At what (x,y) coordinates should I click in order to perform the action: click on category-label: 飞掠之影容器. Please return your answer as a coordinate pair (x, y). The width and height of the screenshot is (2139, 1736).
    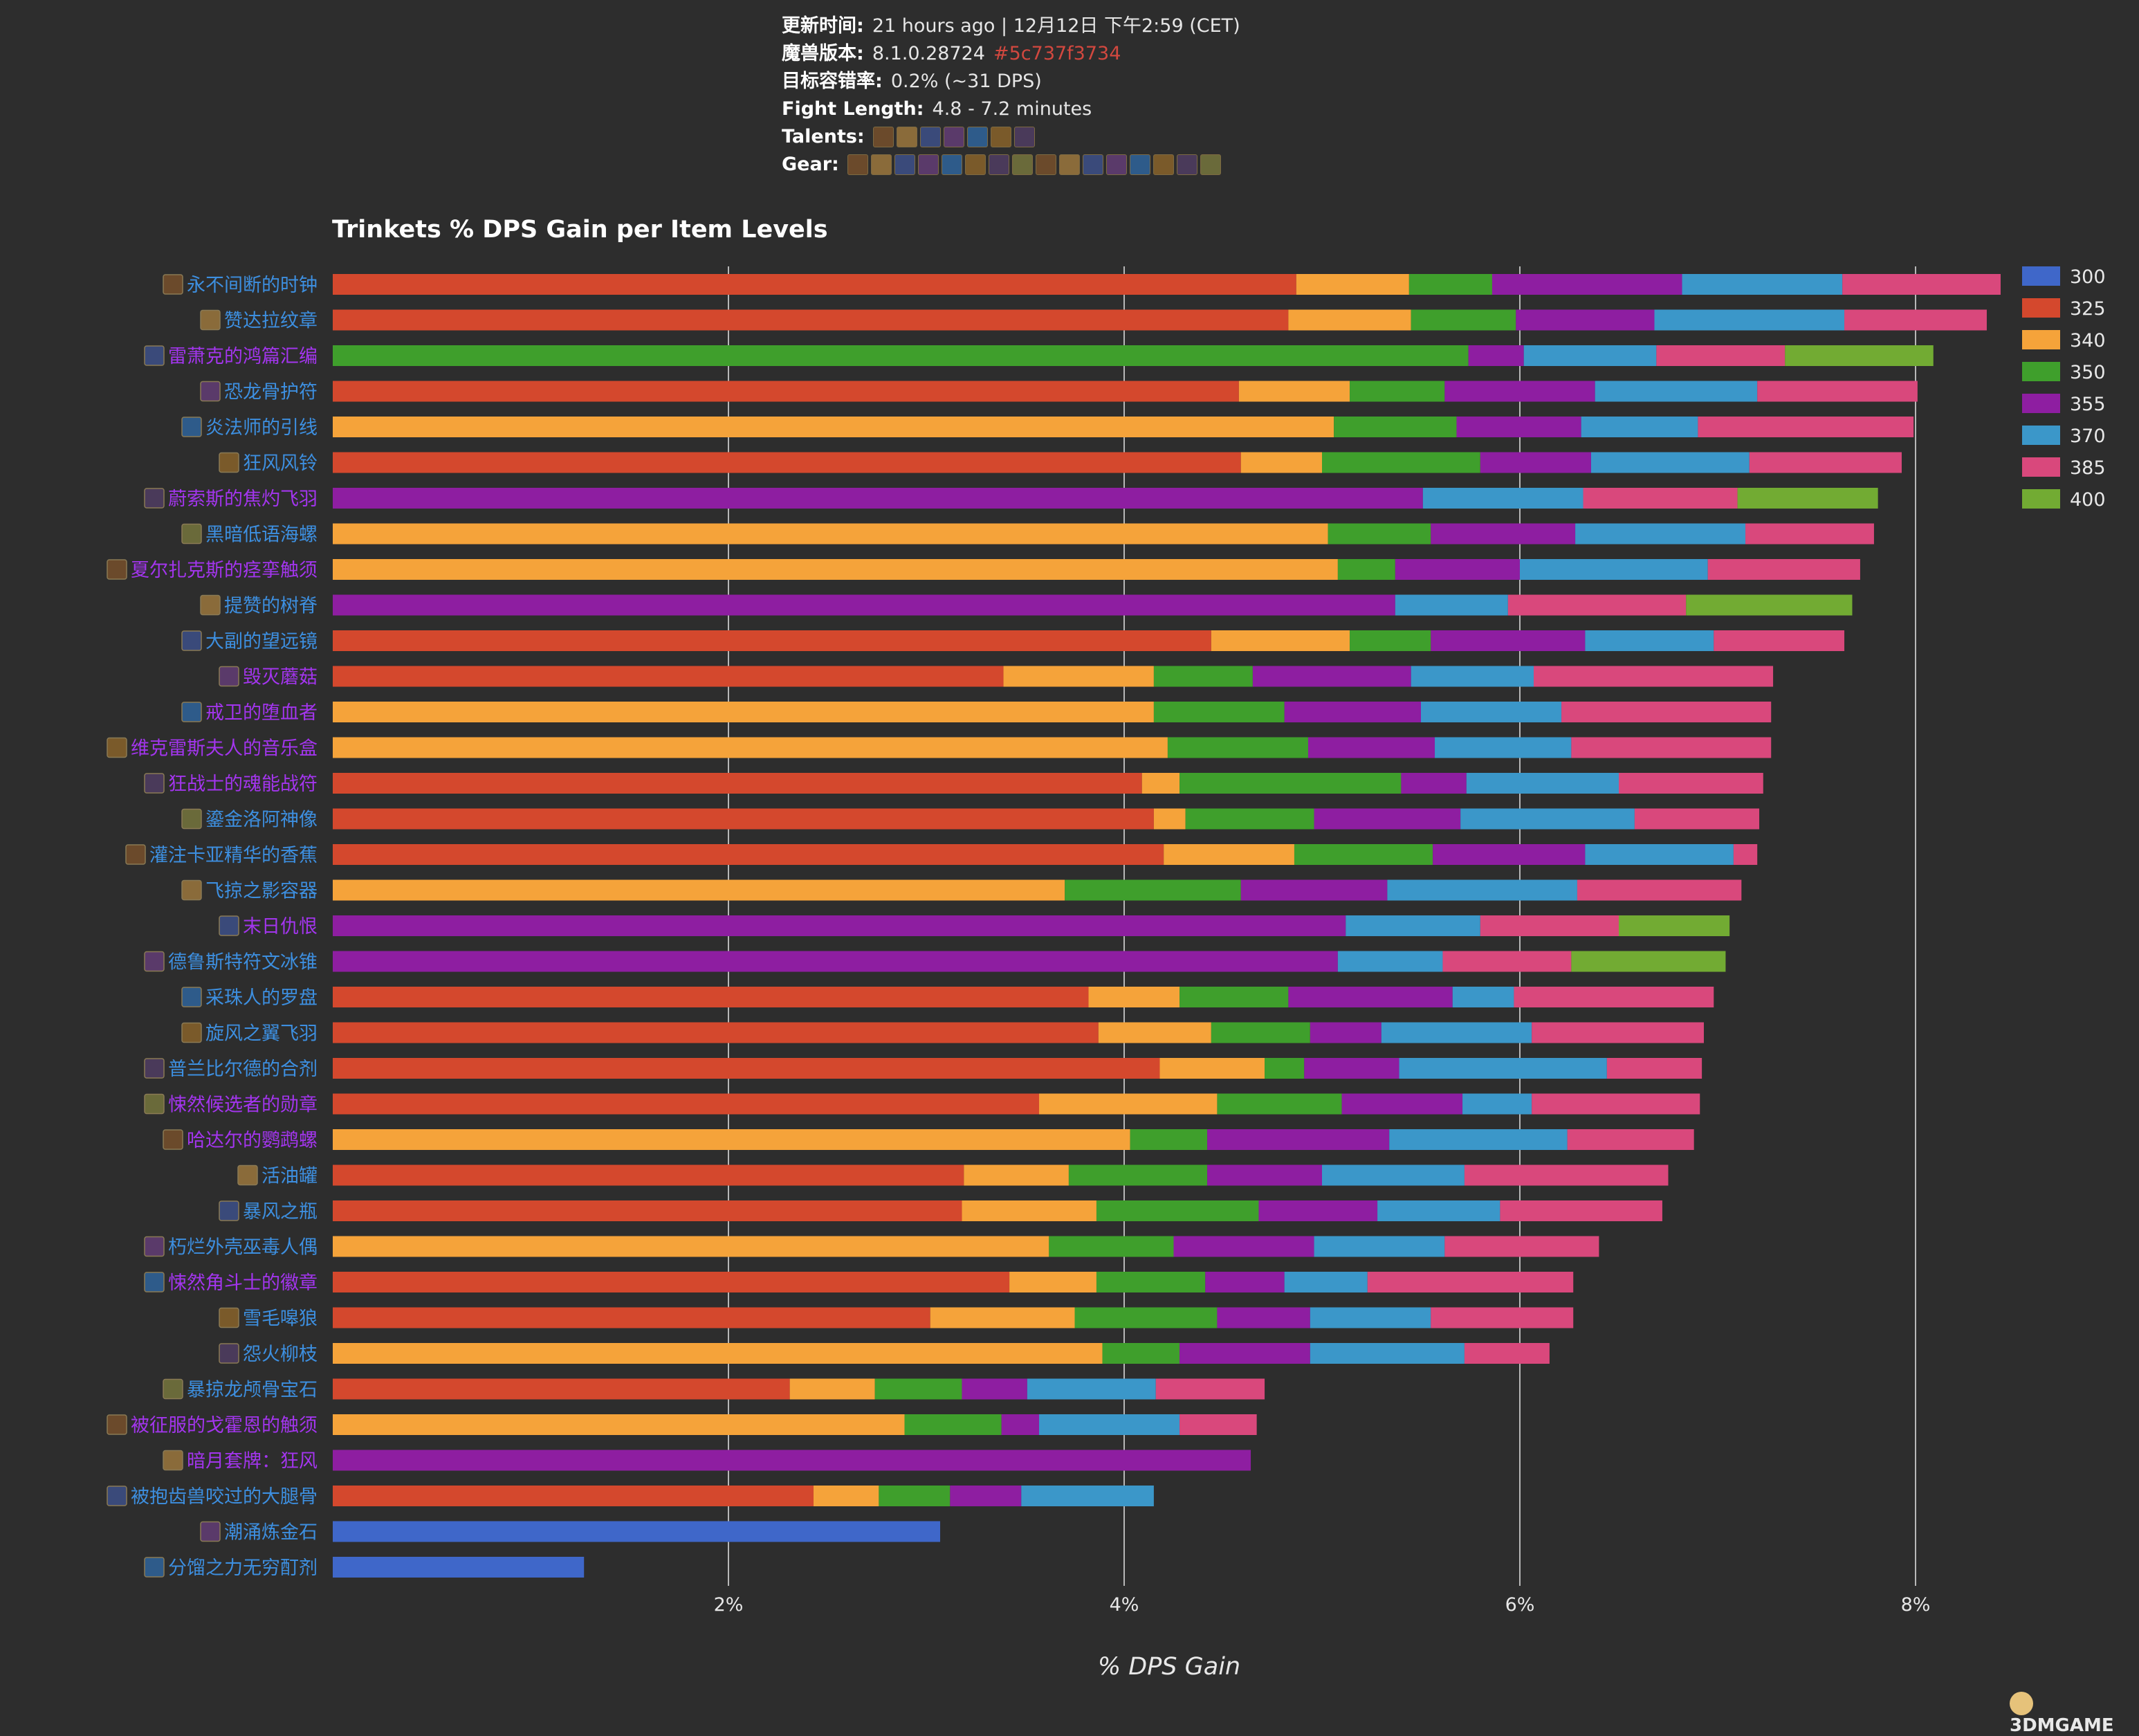
    Looking at the image, I should click on (261, 892).